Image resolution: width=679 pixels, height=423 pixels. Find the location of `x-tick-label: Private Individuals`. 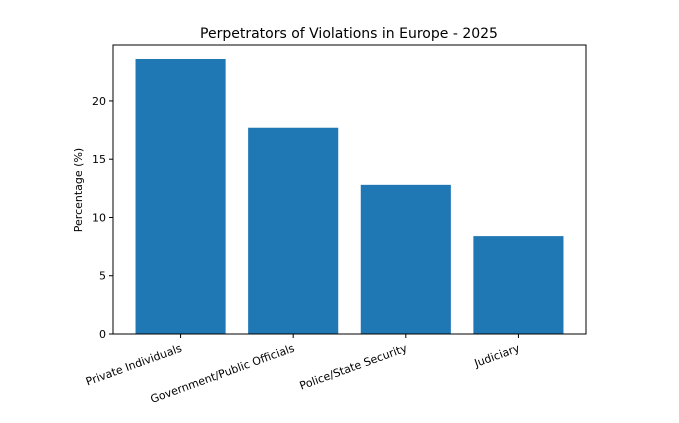

x-tick-label: Private Individuals is located at coordinates (134, 365).